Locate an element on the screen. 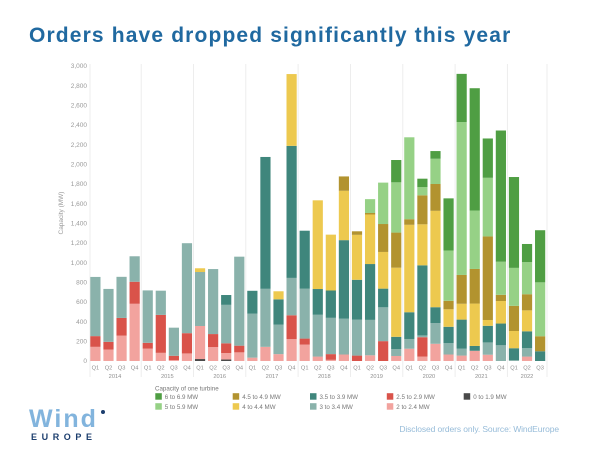  svg-text: 3 to 3.4 MW is located at coordinates (337, 407).